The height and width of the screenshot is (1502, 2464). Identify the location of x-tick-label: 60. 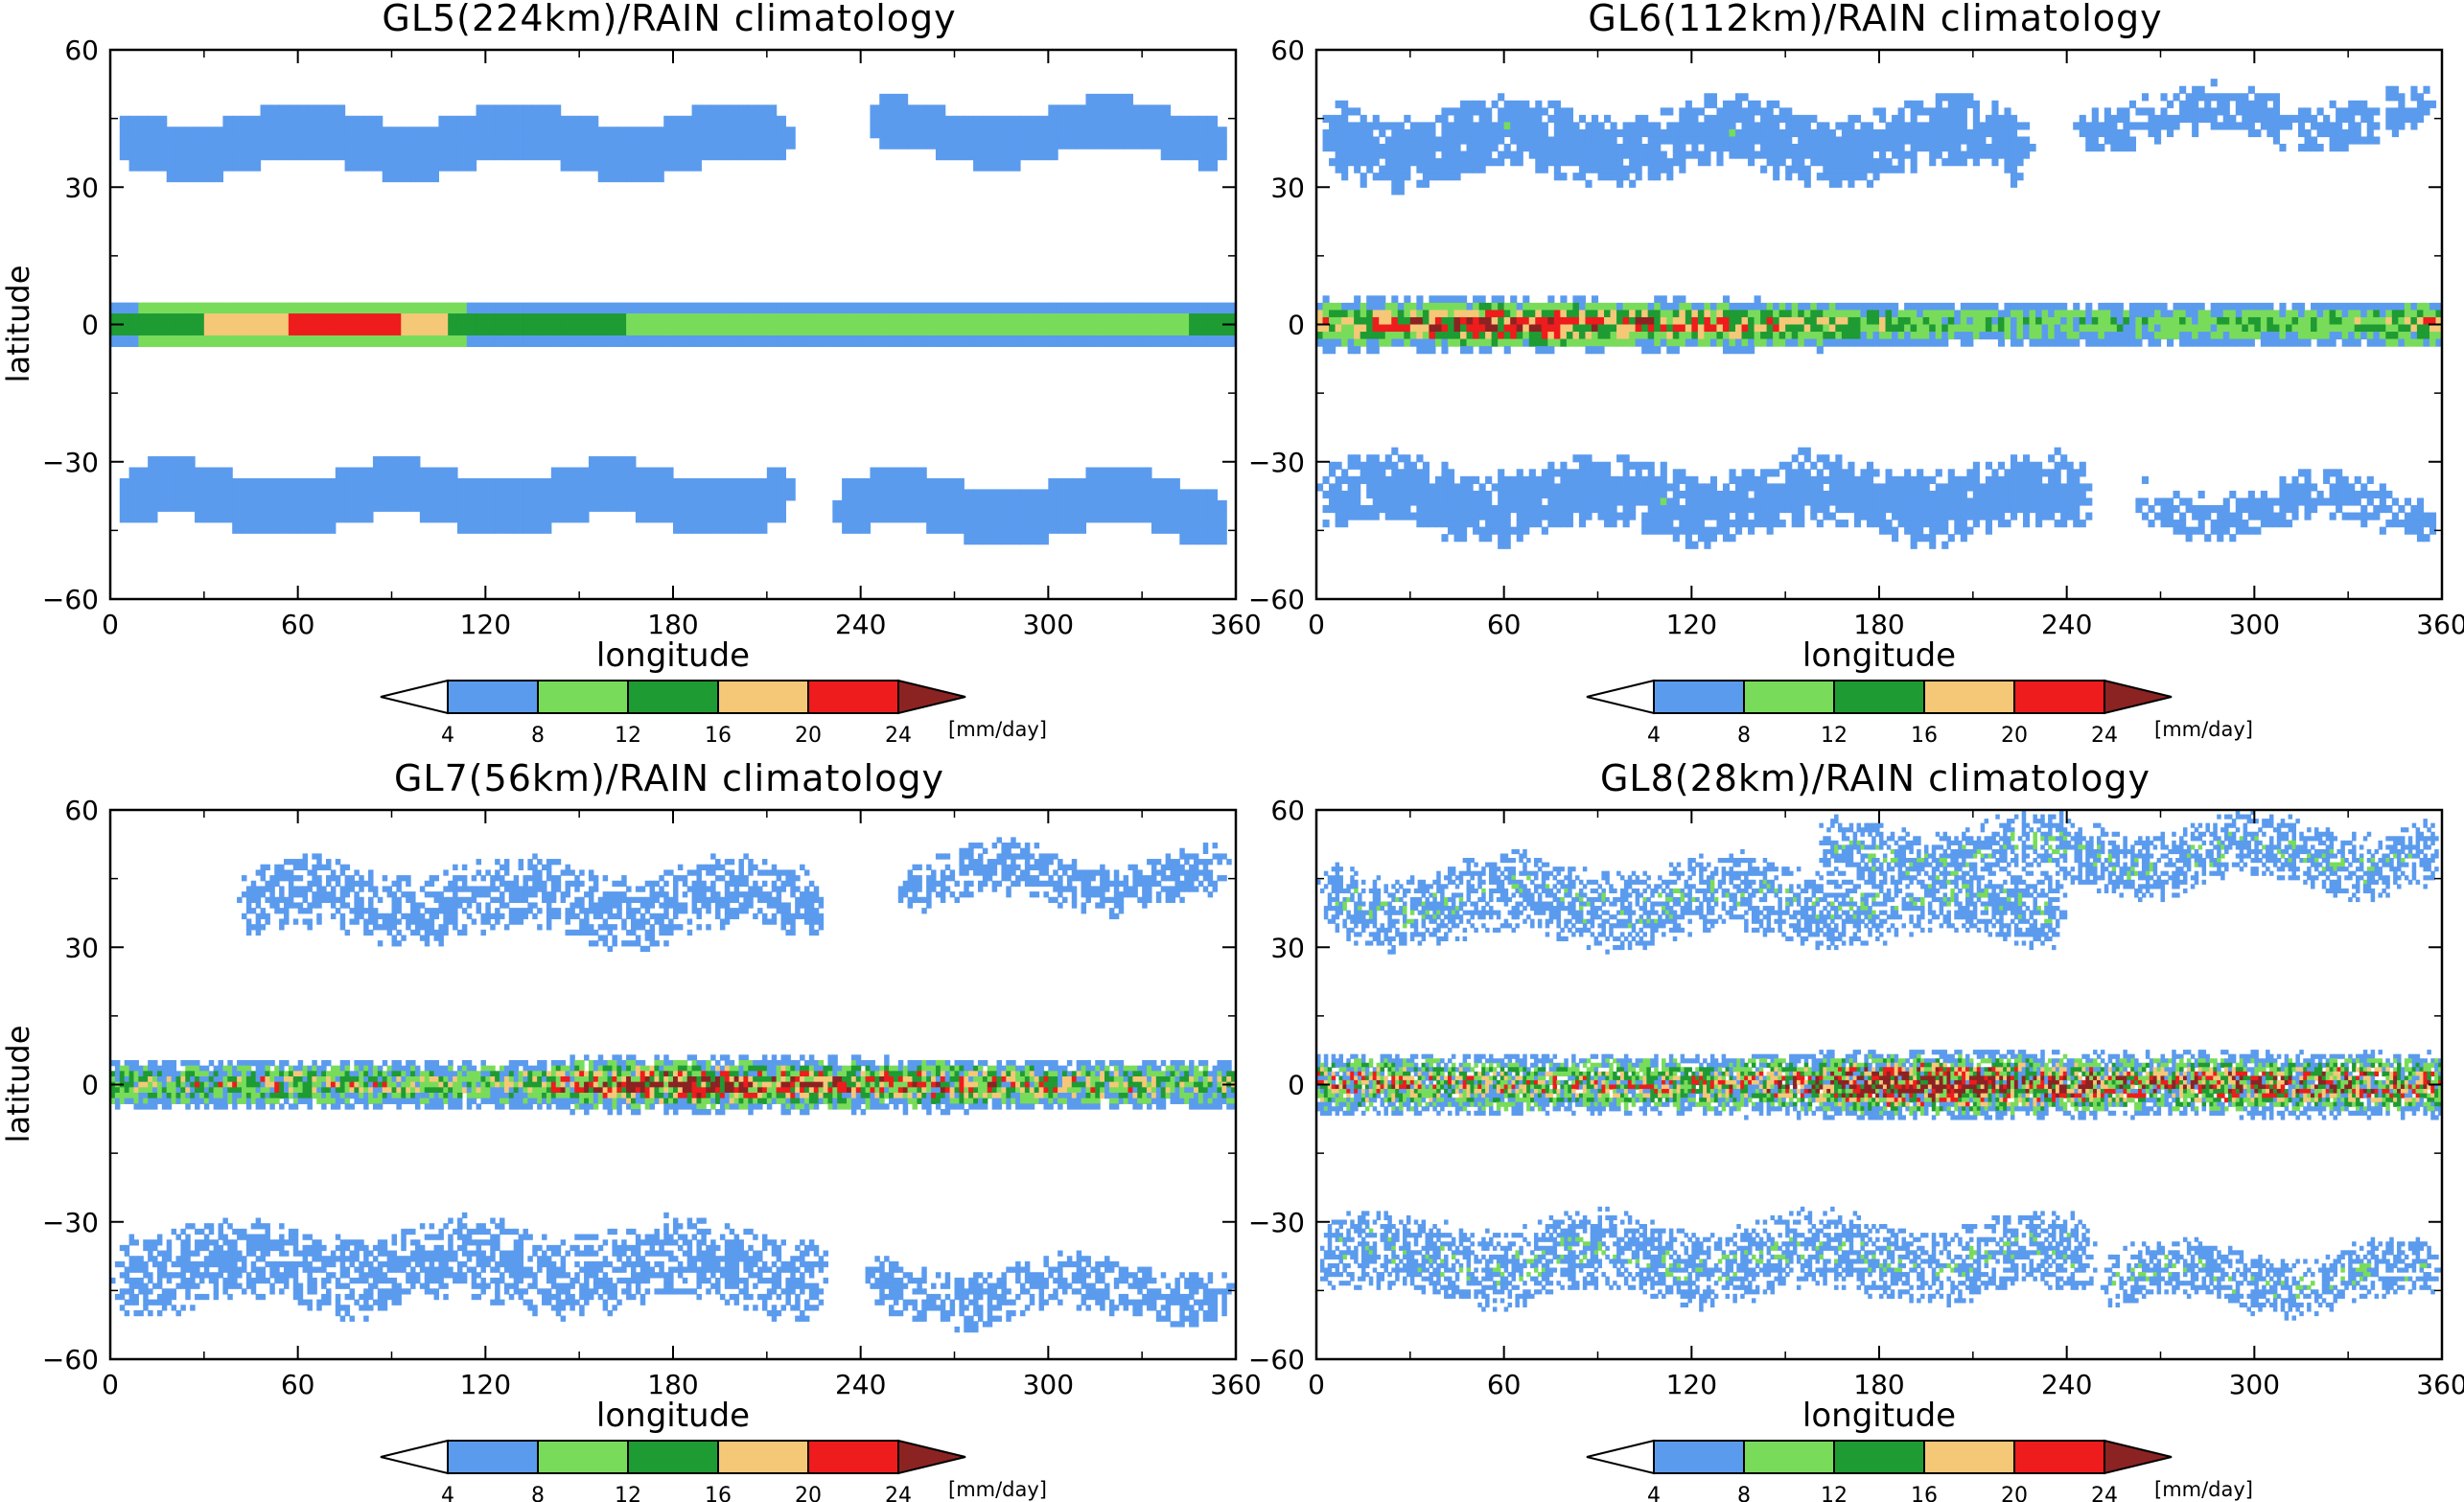
(298, 624).